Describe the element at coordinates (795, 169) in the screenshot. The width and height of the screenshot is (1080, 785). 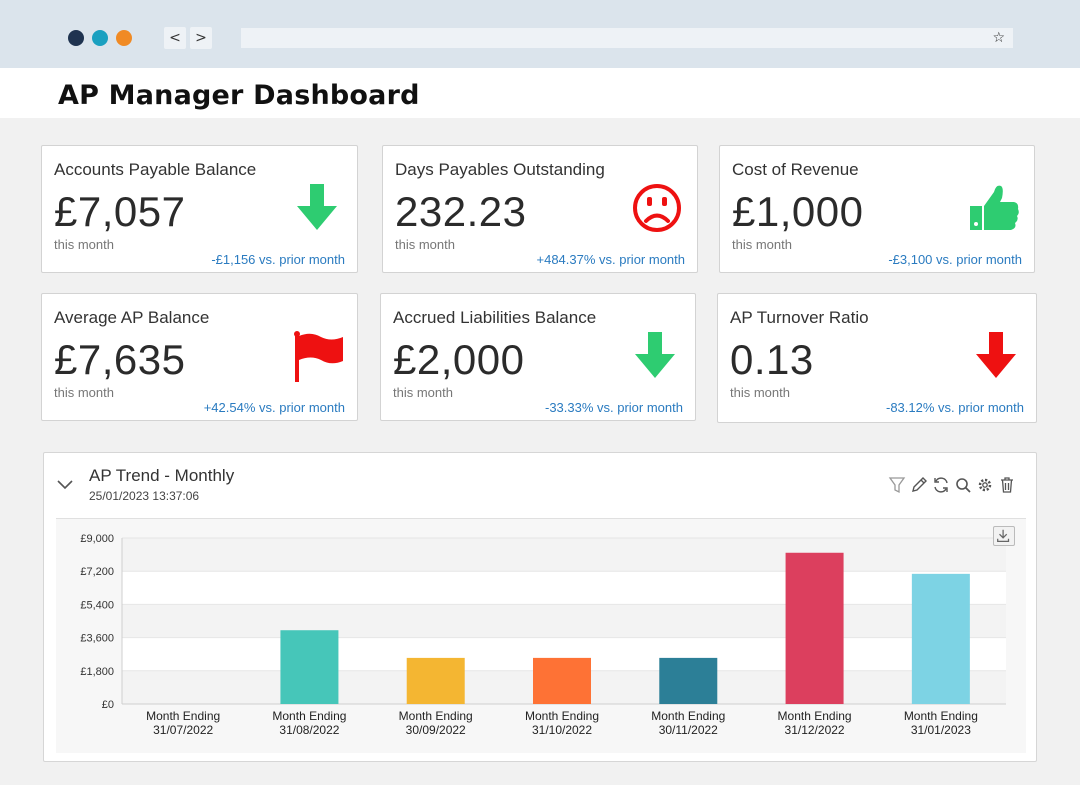
I see `kpi-title: Cost of Revenue` at that location.